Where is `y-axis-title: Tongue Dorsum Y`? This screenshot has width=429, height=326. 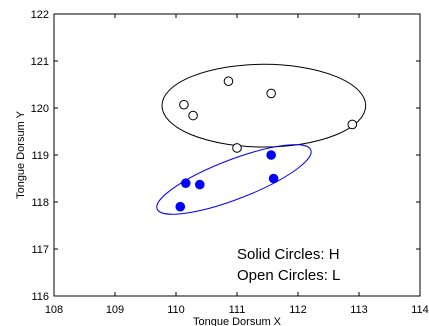 y-axis-title: Tongue Dorsum Y is located at coordinates (21, 154).